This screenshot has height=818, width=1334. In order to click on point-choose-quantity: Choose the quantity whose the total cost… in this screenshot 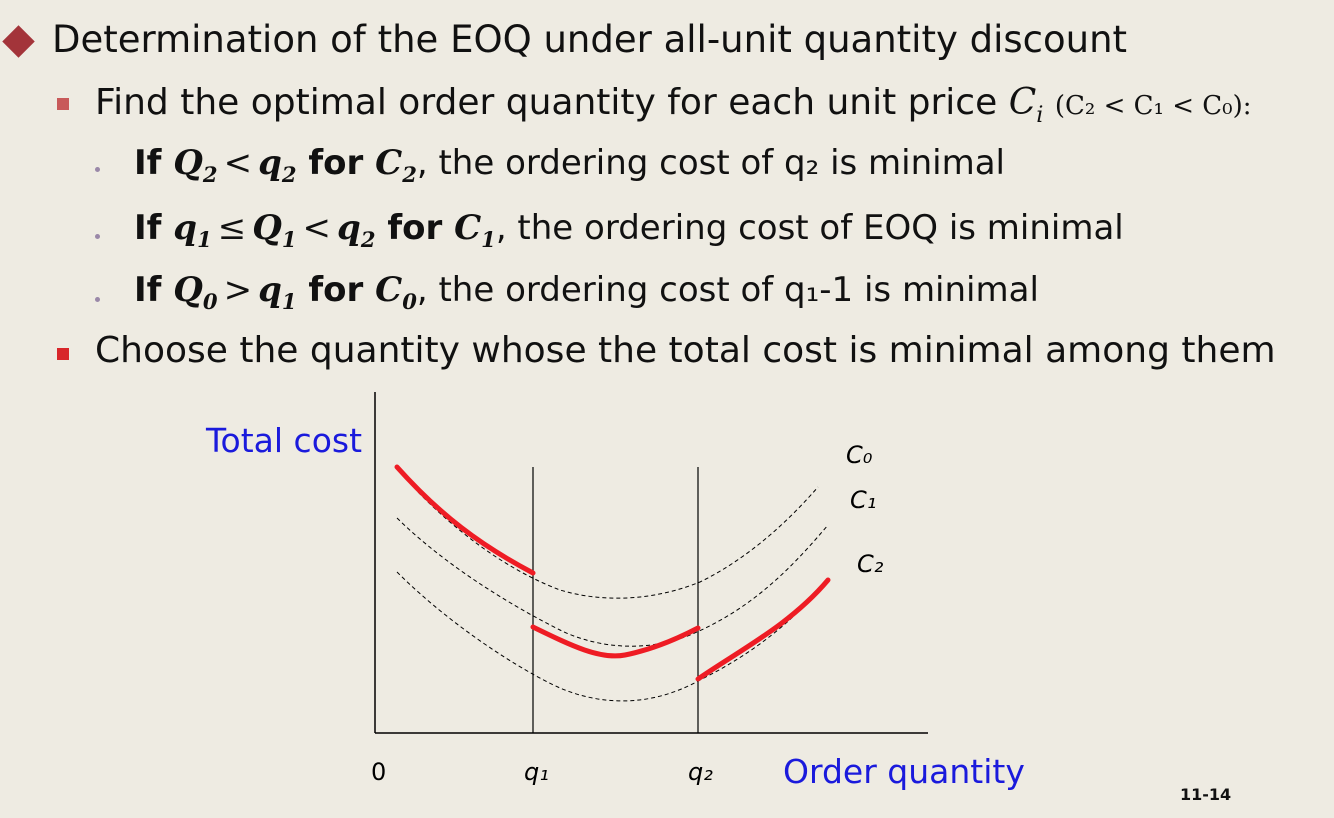, I will do `click(685, 350)`.